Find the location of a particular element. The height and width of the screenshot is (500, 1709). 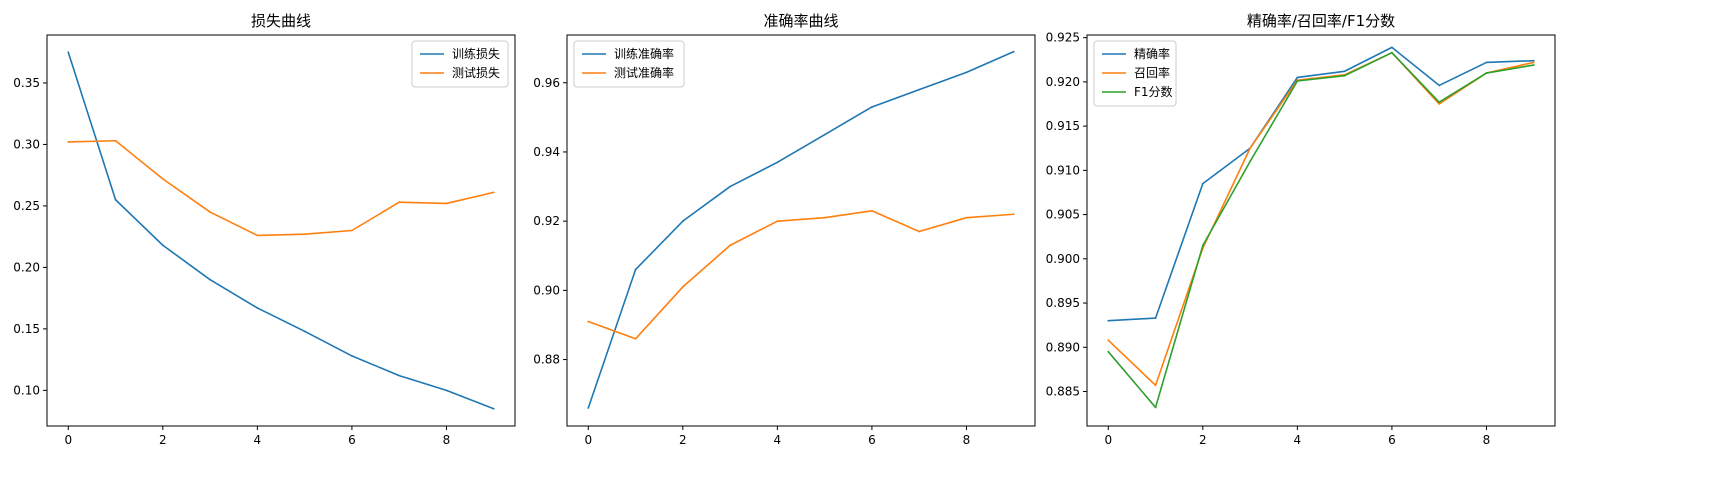

y-tick-label: 0.20 is located at coordinates (26, 267).